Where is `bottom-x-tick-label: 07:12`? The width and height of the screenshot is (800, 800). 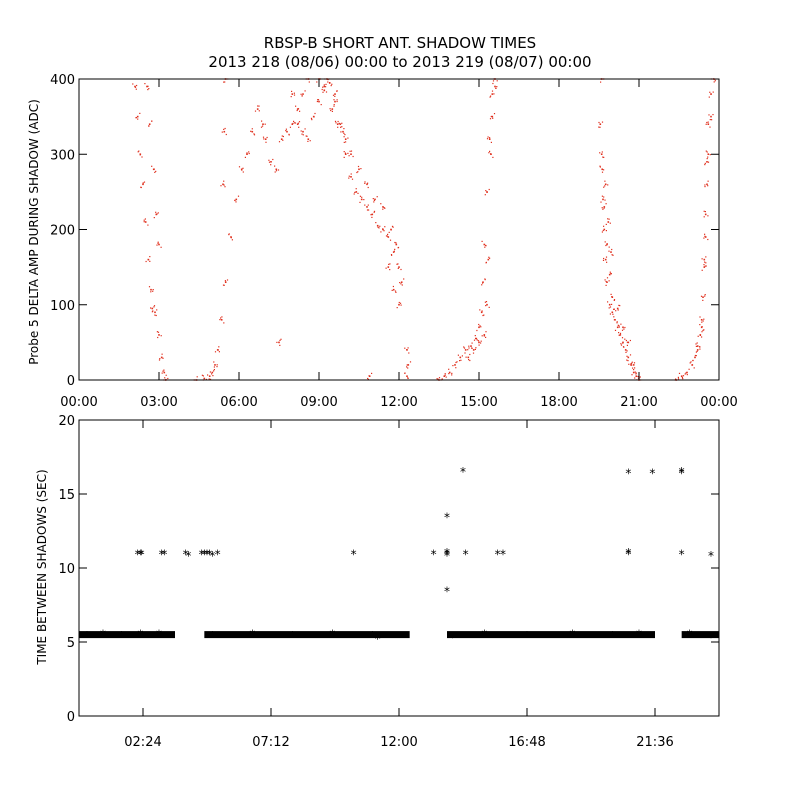
bottom-x-tick-label: 07:12 is located at coordinates (270, 742).